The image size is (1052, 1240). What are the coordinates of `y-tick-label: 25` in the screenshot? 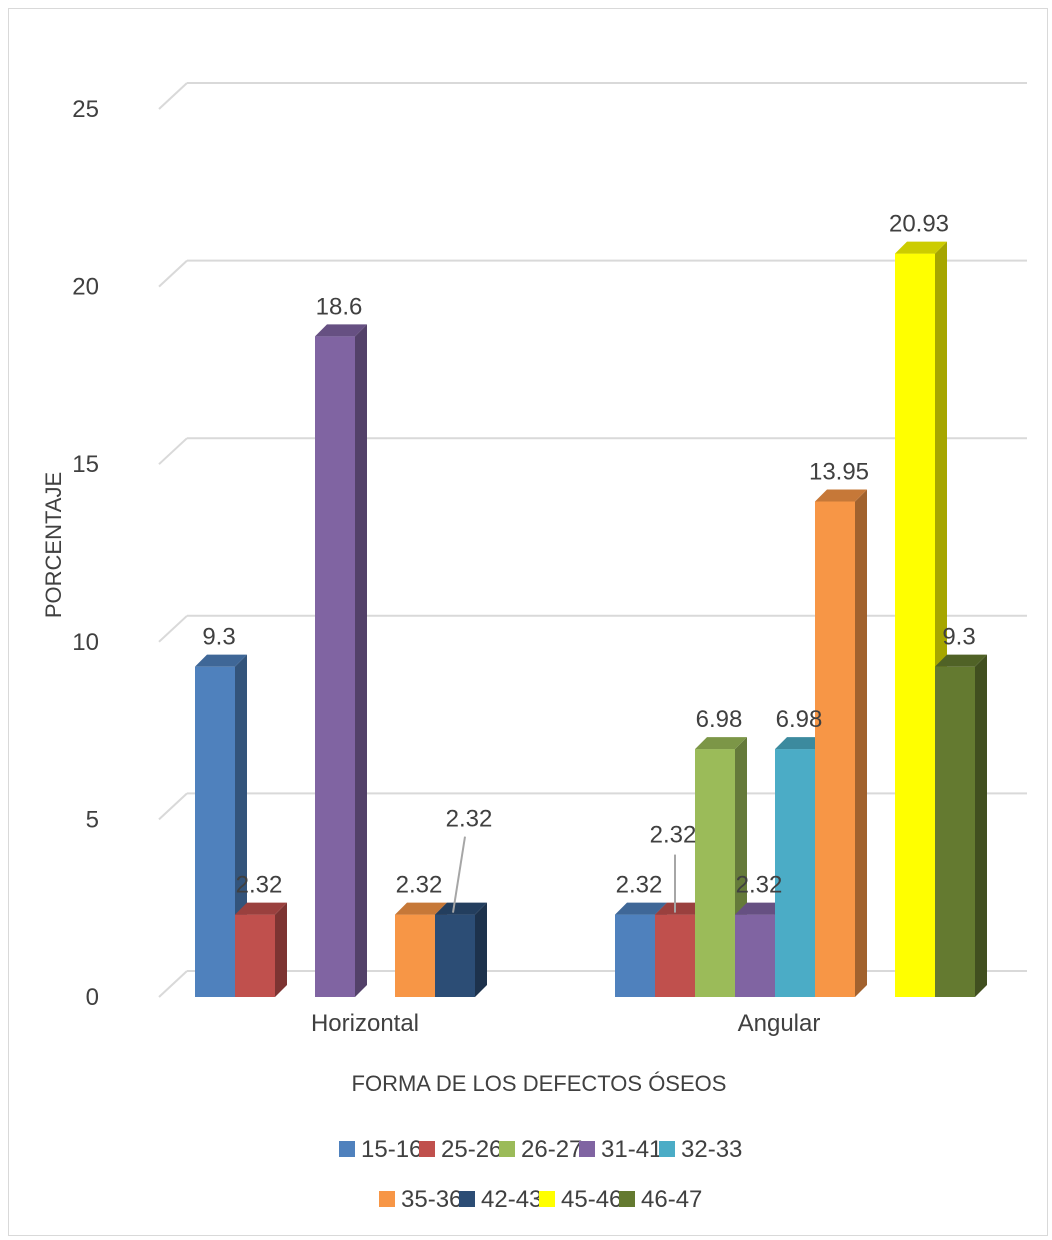 It's located at (85, 109).